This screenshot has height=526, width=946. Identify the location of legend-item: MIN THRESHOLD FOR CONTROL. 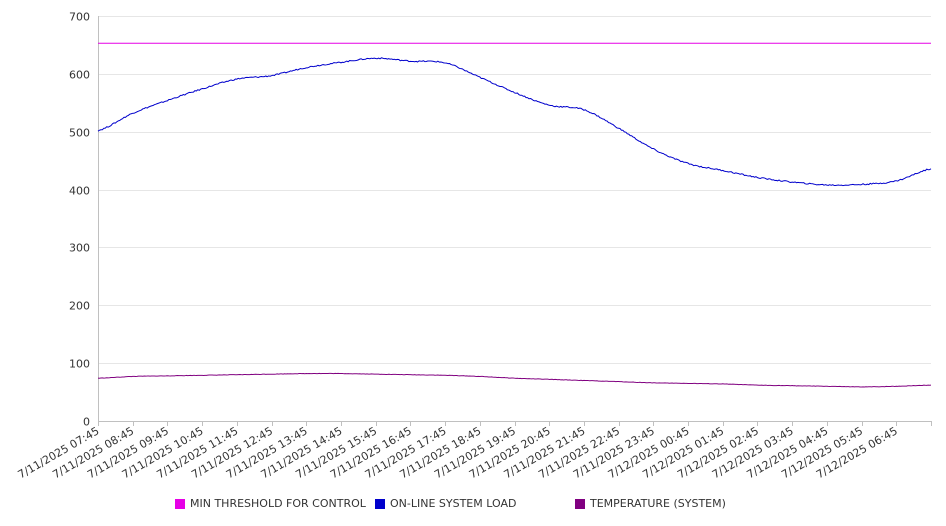
(270, 503).